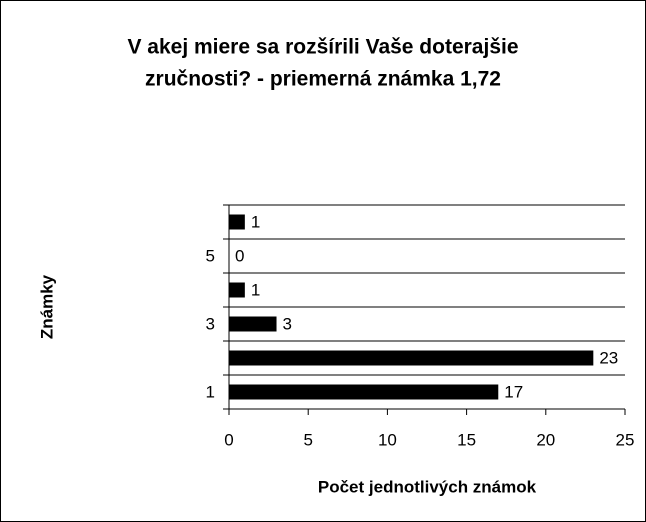 The height and width of the screenshot is (522, 646). I want to click on x-tick-label: 15, so click(466, 439).